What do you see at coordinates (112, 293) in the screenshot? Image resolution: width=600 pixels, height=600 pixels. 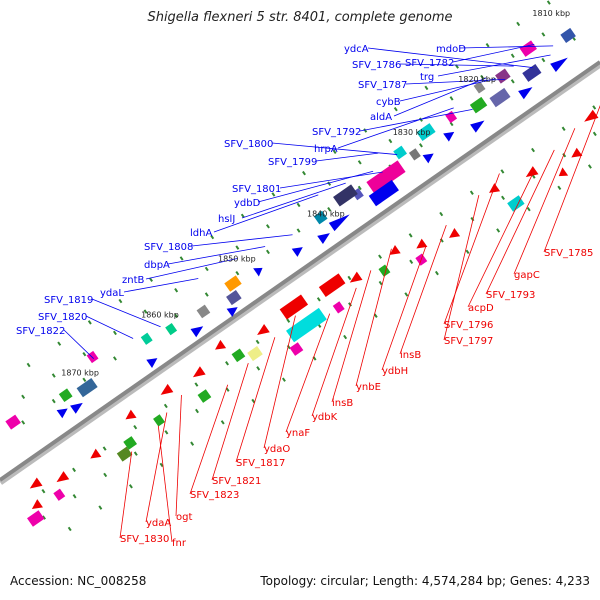 I see `forward-gene-label: ydaL` at bounding box center [112, 293].